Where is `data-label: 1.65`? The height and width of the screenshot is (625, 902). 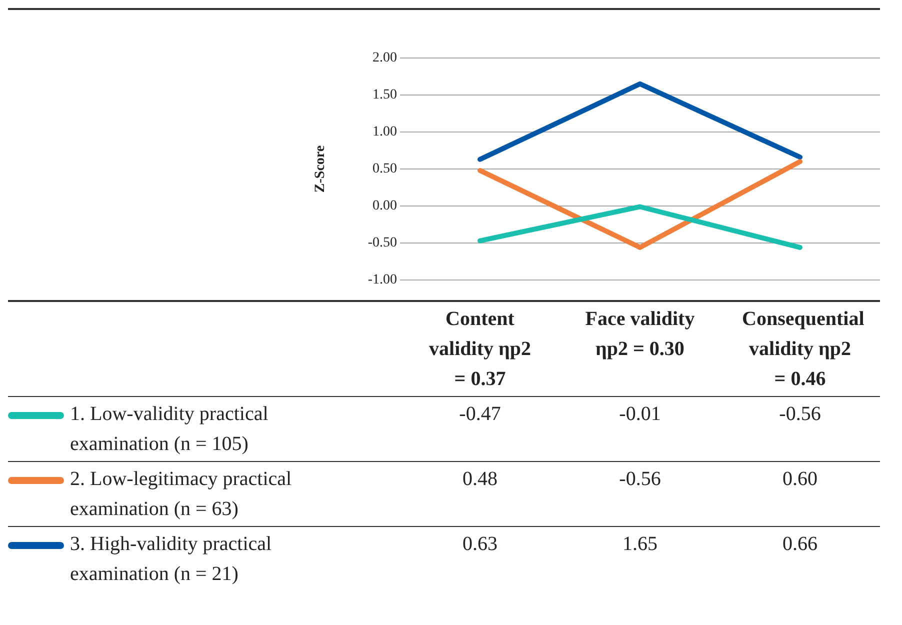
data-label: 1.65 is located at coordinates (640, 544).